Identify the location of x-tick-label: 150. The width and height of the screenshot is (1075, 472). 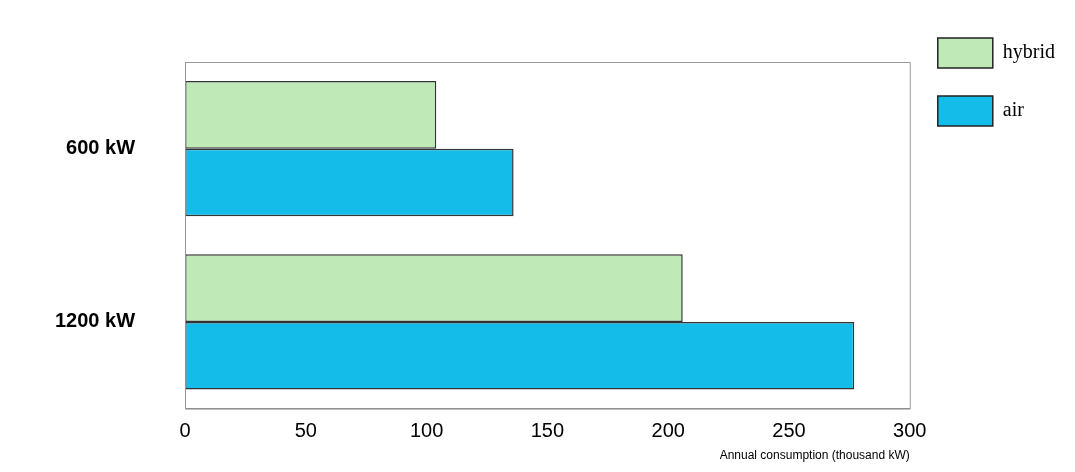
(547, 430).